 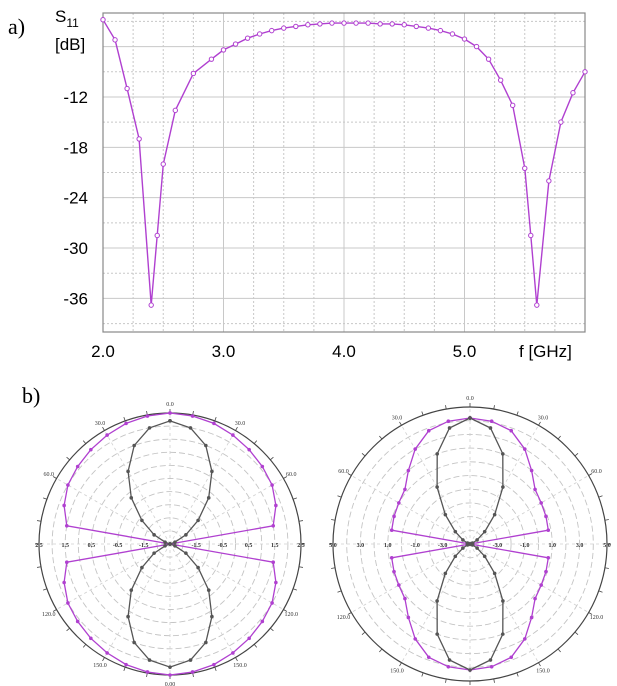 What do you see at coordinates (75, 97) in the screenshot?
I see `y-tick-label: -12` at bounding box center [75, 97].